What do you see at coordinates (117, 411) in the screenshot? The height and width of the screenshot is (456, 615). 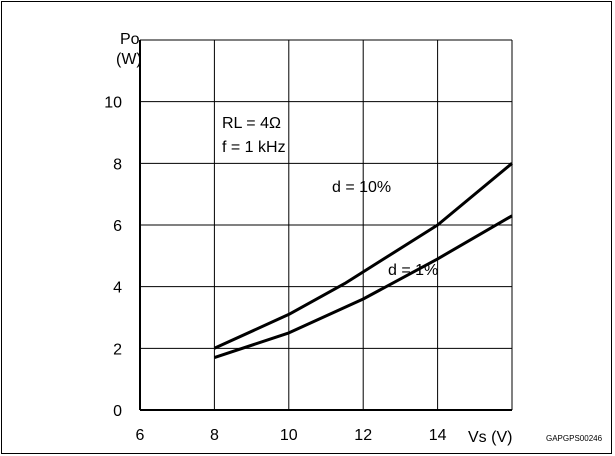 I see `y-tick-label: 0` at bounding box center [117, 411].